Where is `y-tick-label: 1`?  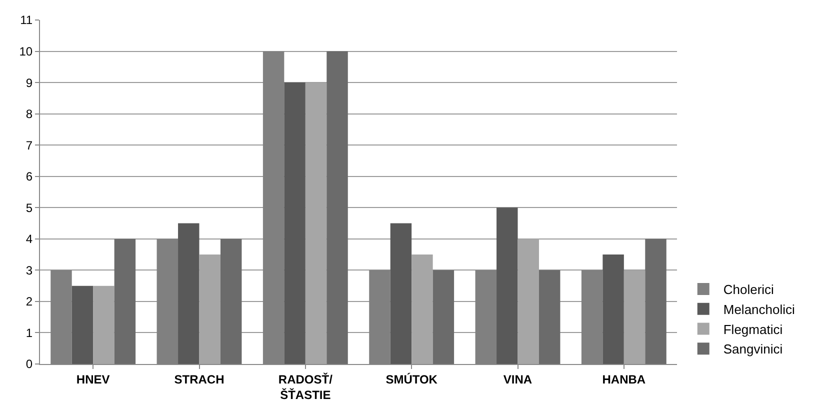
y-tick-label: 1 is located at coordinates (29, 333).